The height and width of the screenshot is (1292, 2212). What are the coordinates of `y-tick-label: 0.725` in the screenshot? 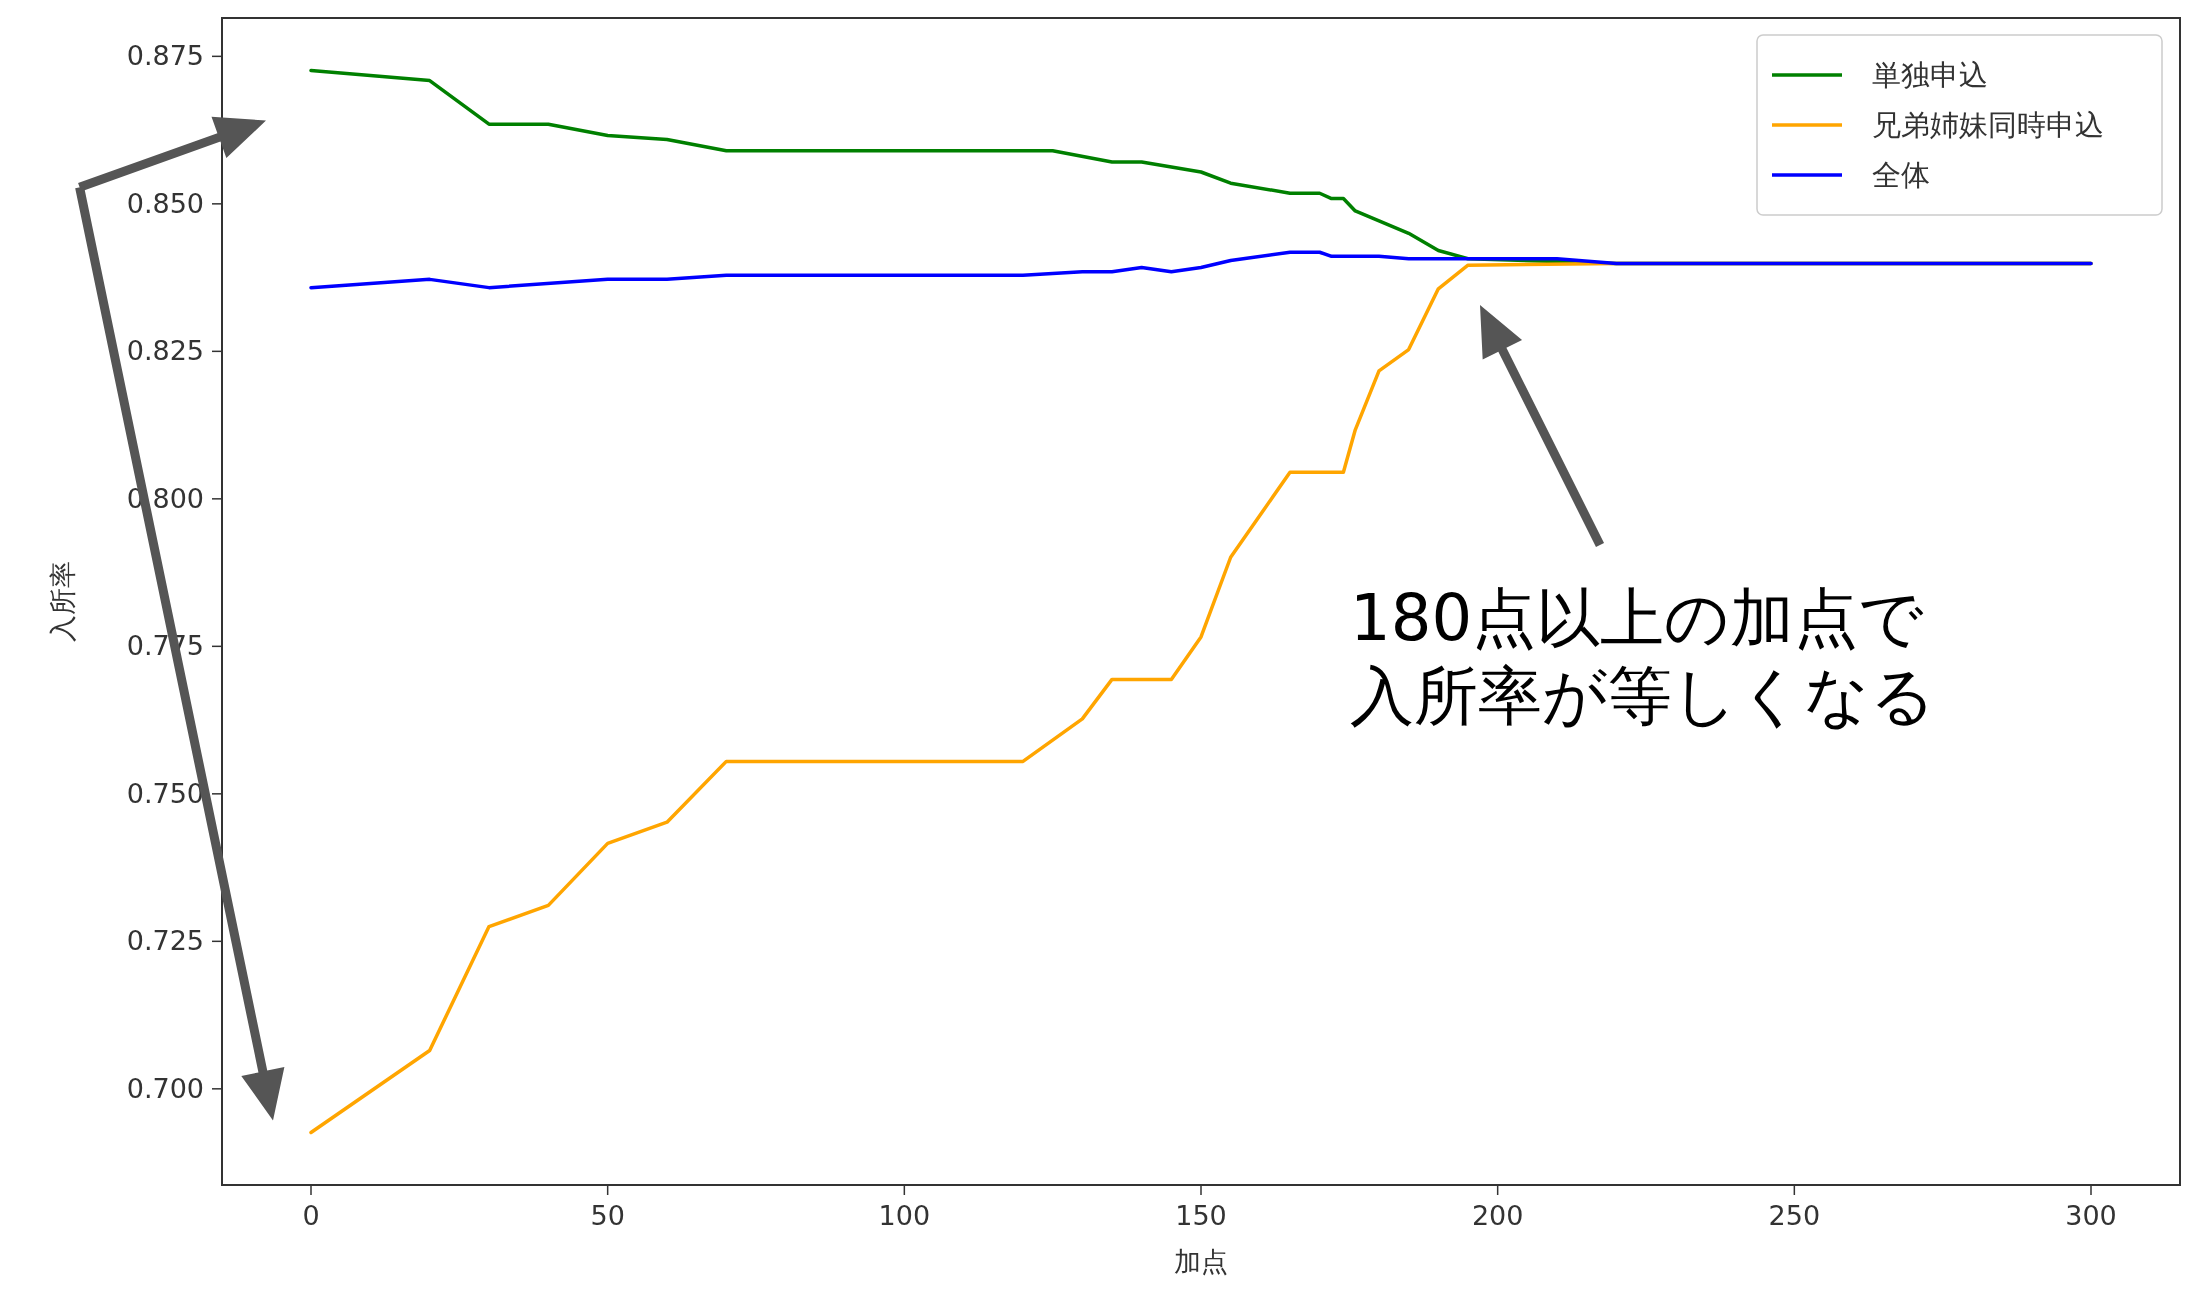 It's located at (165, 941).